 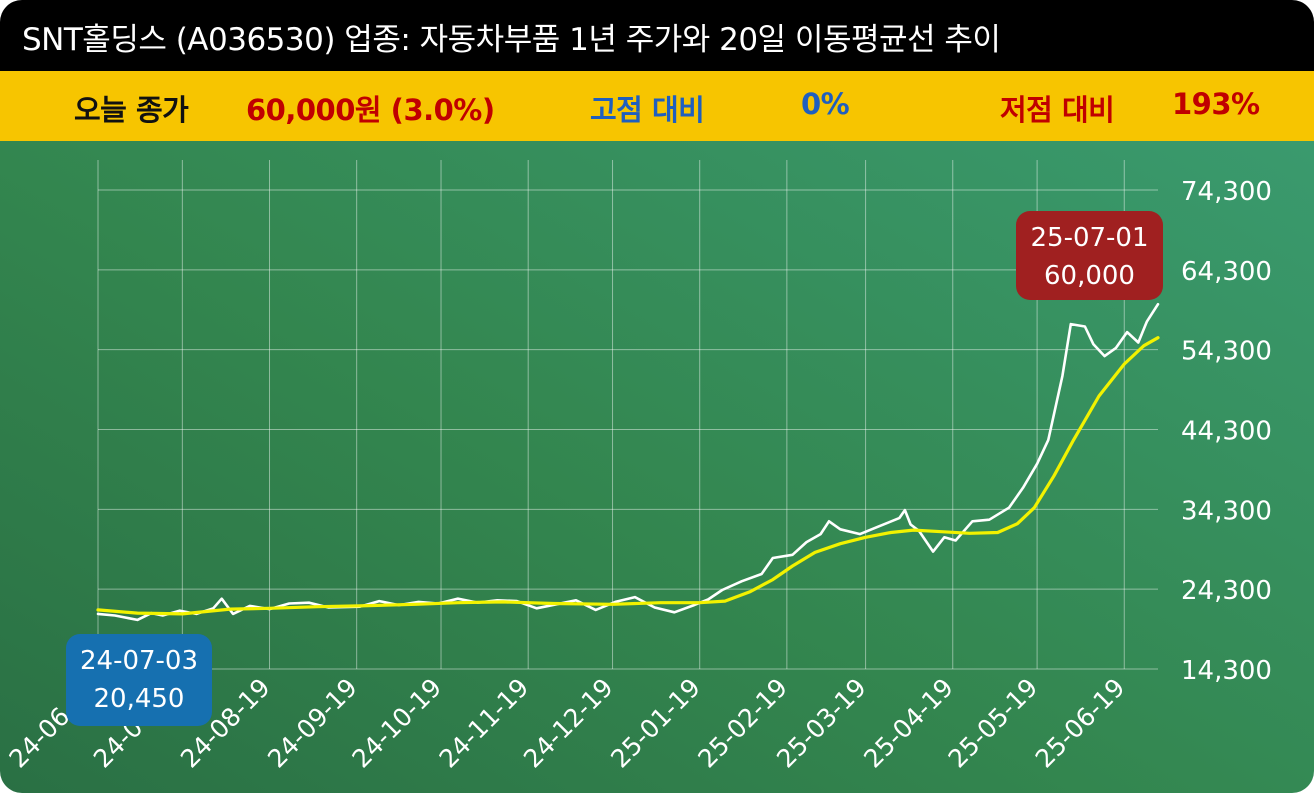 What do you see at coordinates (1226, 272) in the screenshot?
I see `y-tick-label: 64,300` at bounding box center [1226, 272].